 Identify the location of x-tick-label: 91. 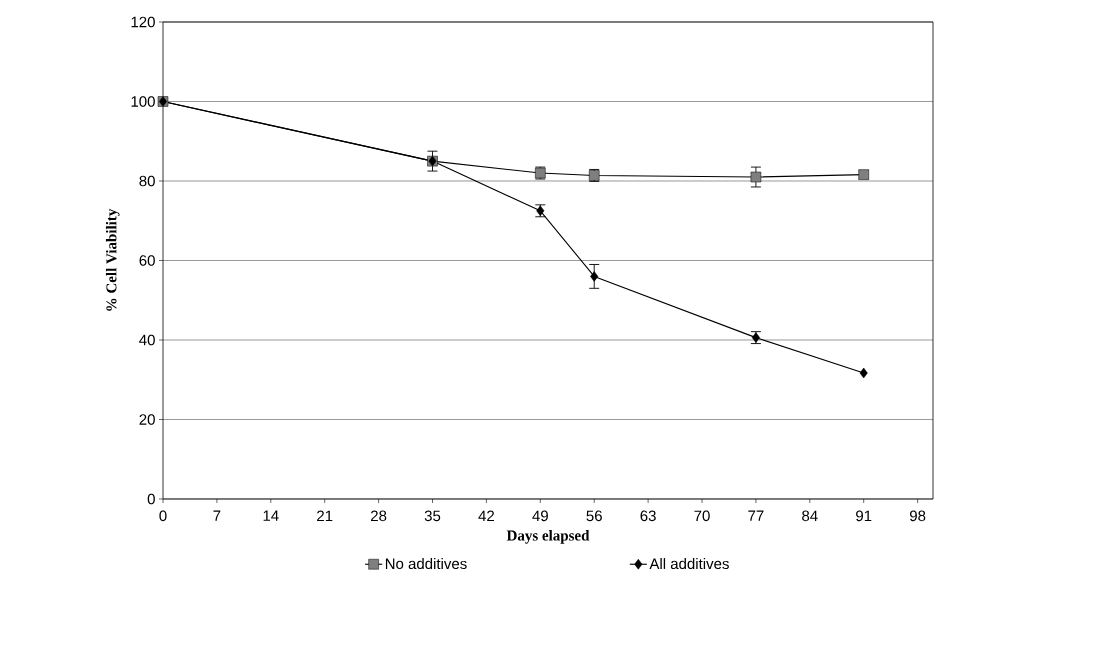
(864, 516).